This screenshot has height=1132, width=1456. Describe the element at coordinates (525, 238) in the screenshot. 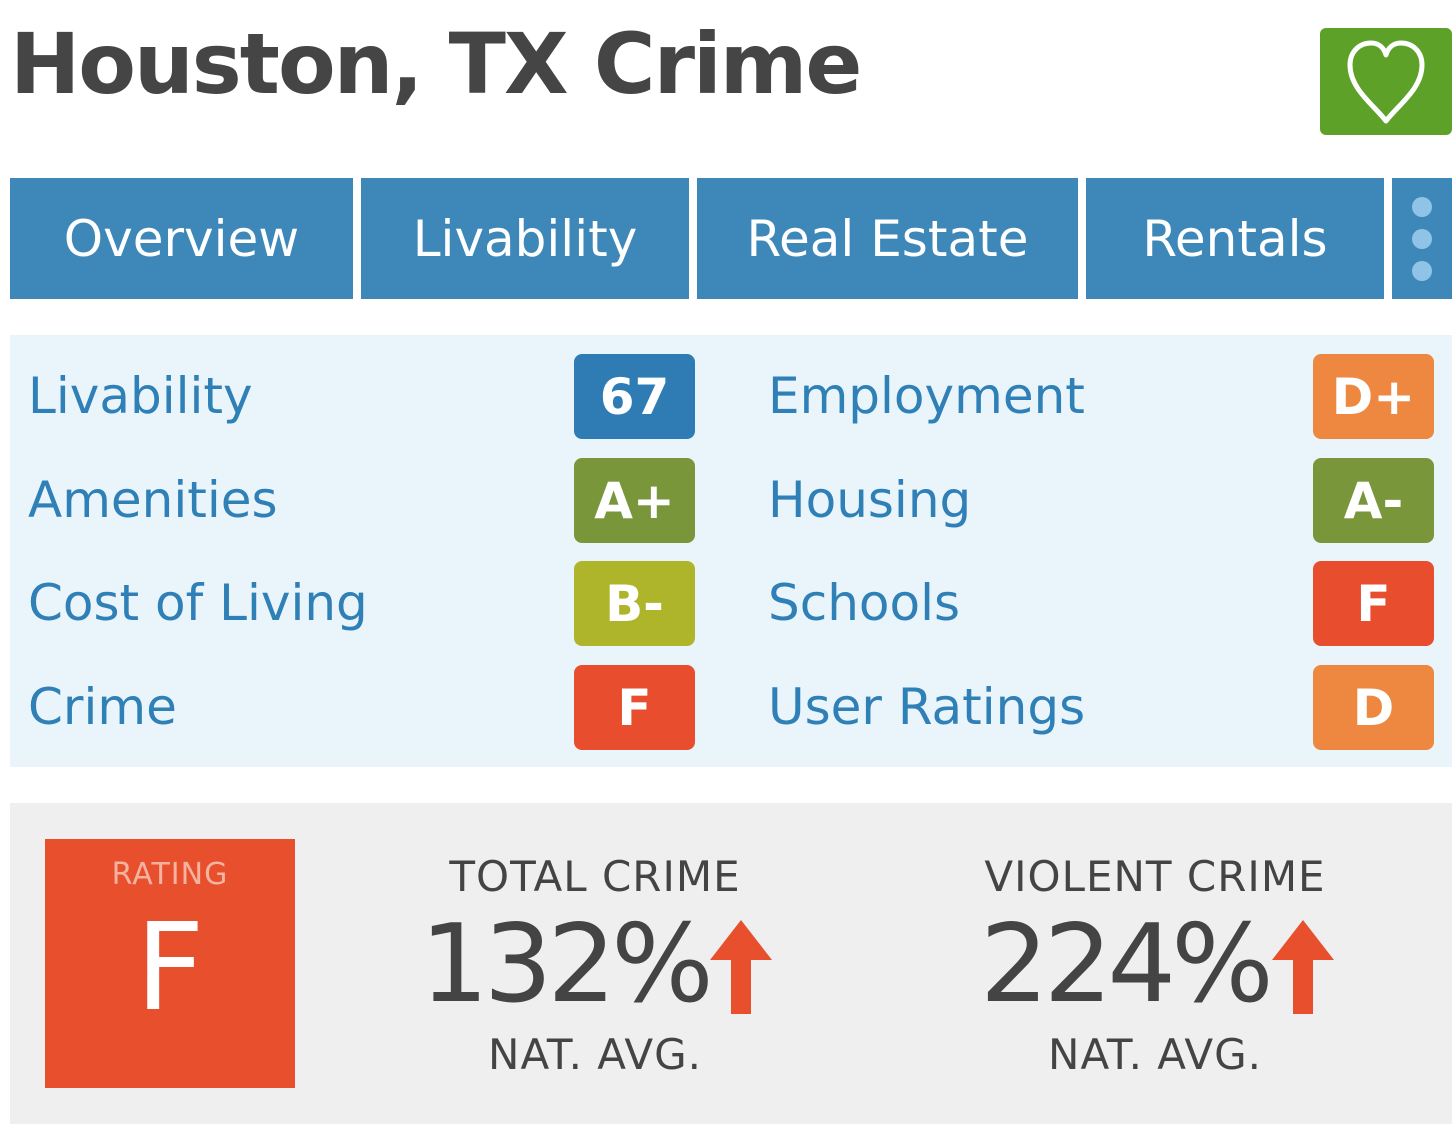

I see `tab-livability: Livability` at that location.